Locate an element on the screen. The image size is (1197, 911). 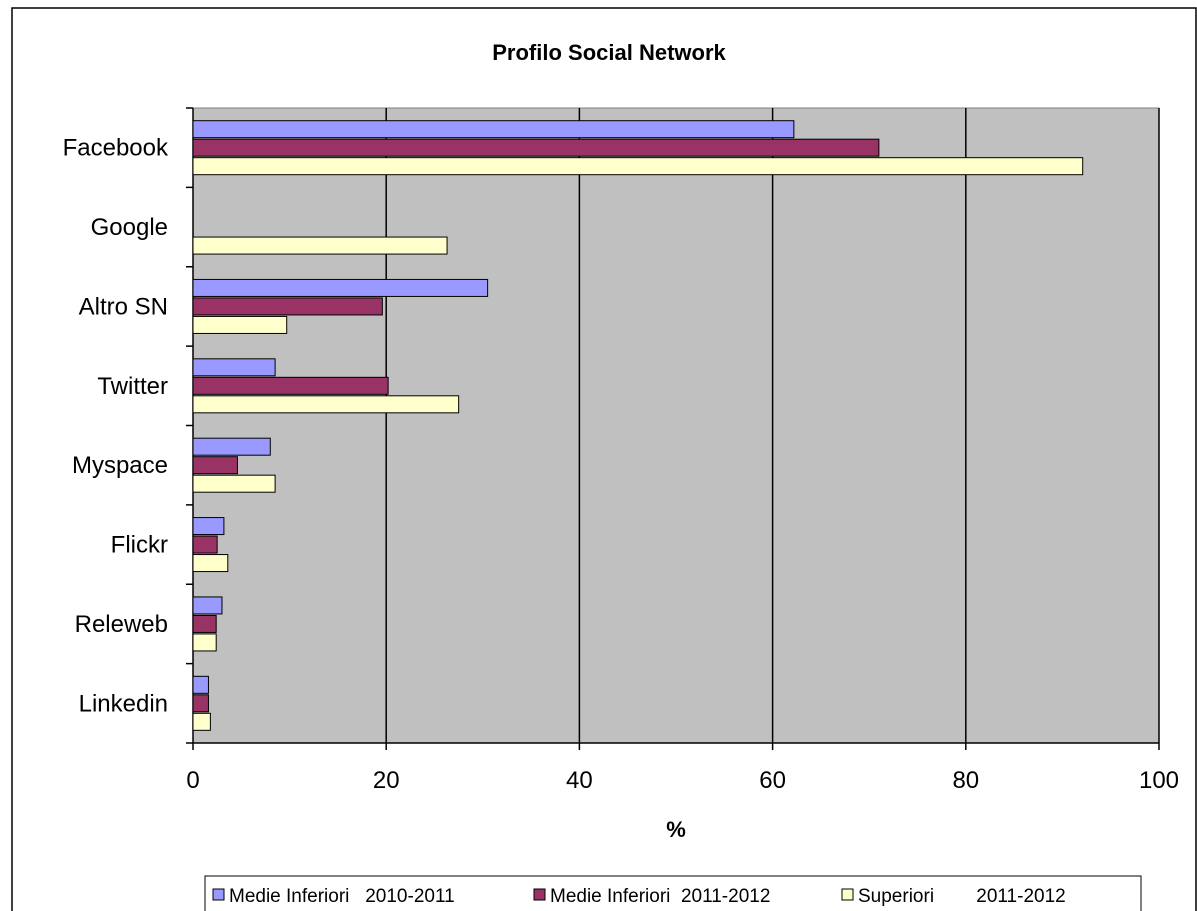
x-tick-label: 0 is located at coordinates (192, 780).